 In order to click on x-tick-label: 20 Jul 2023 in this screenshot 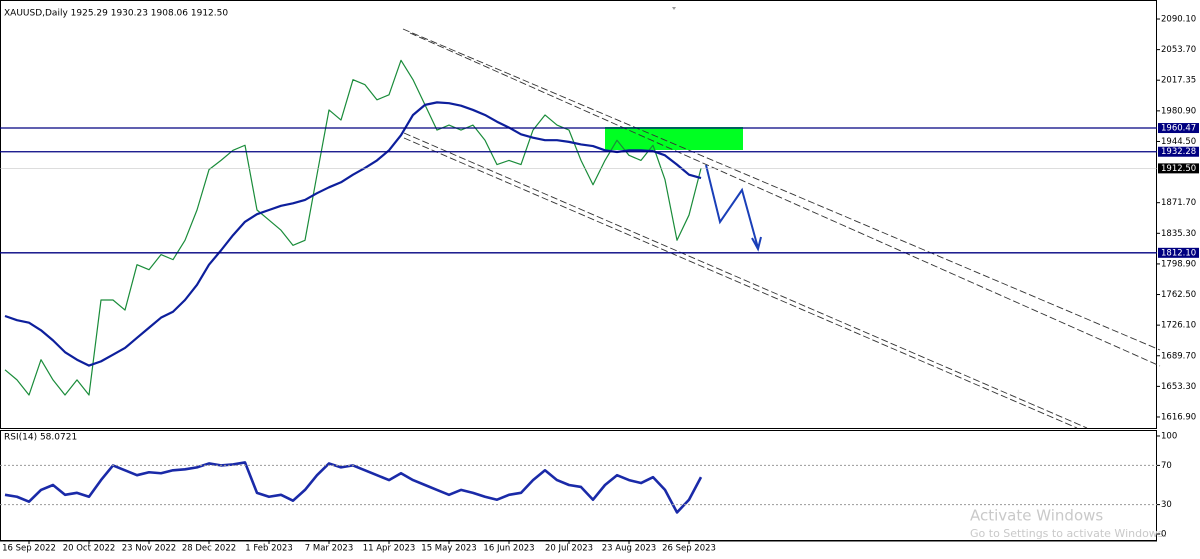, I will do `click(569, 549)`.